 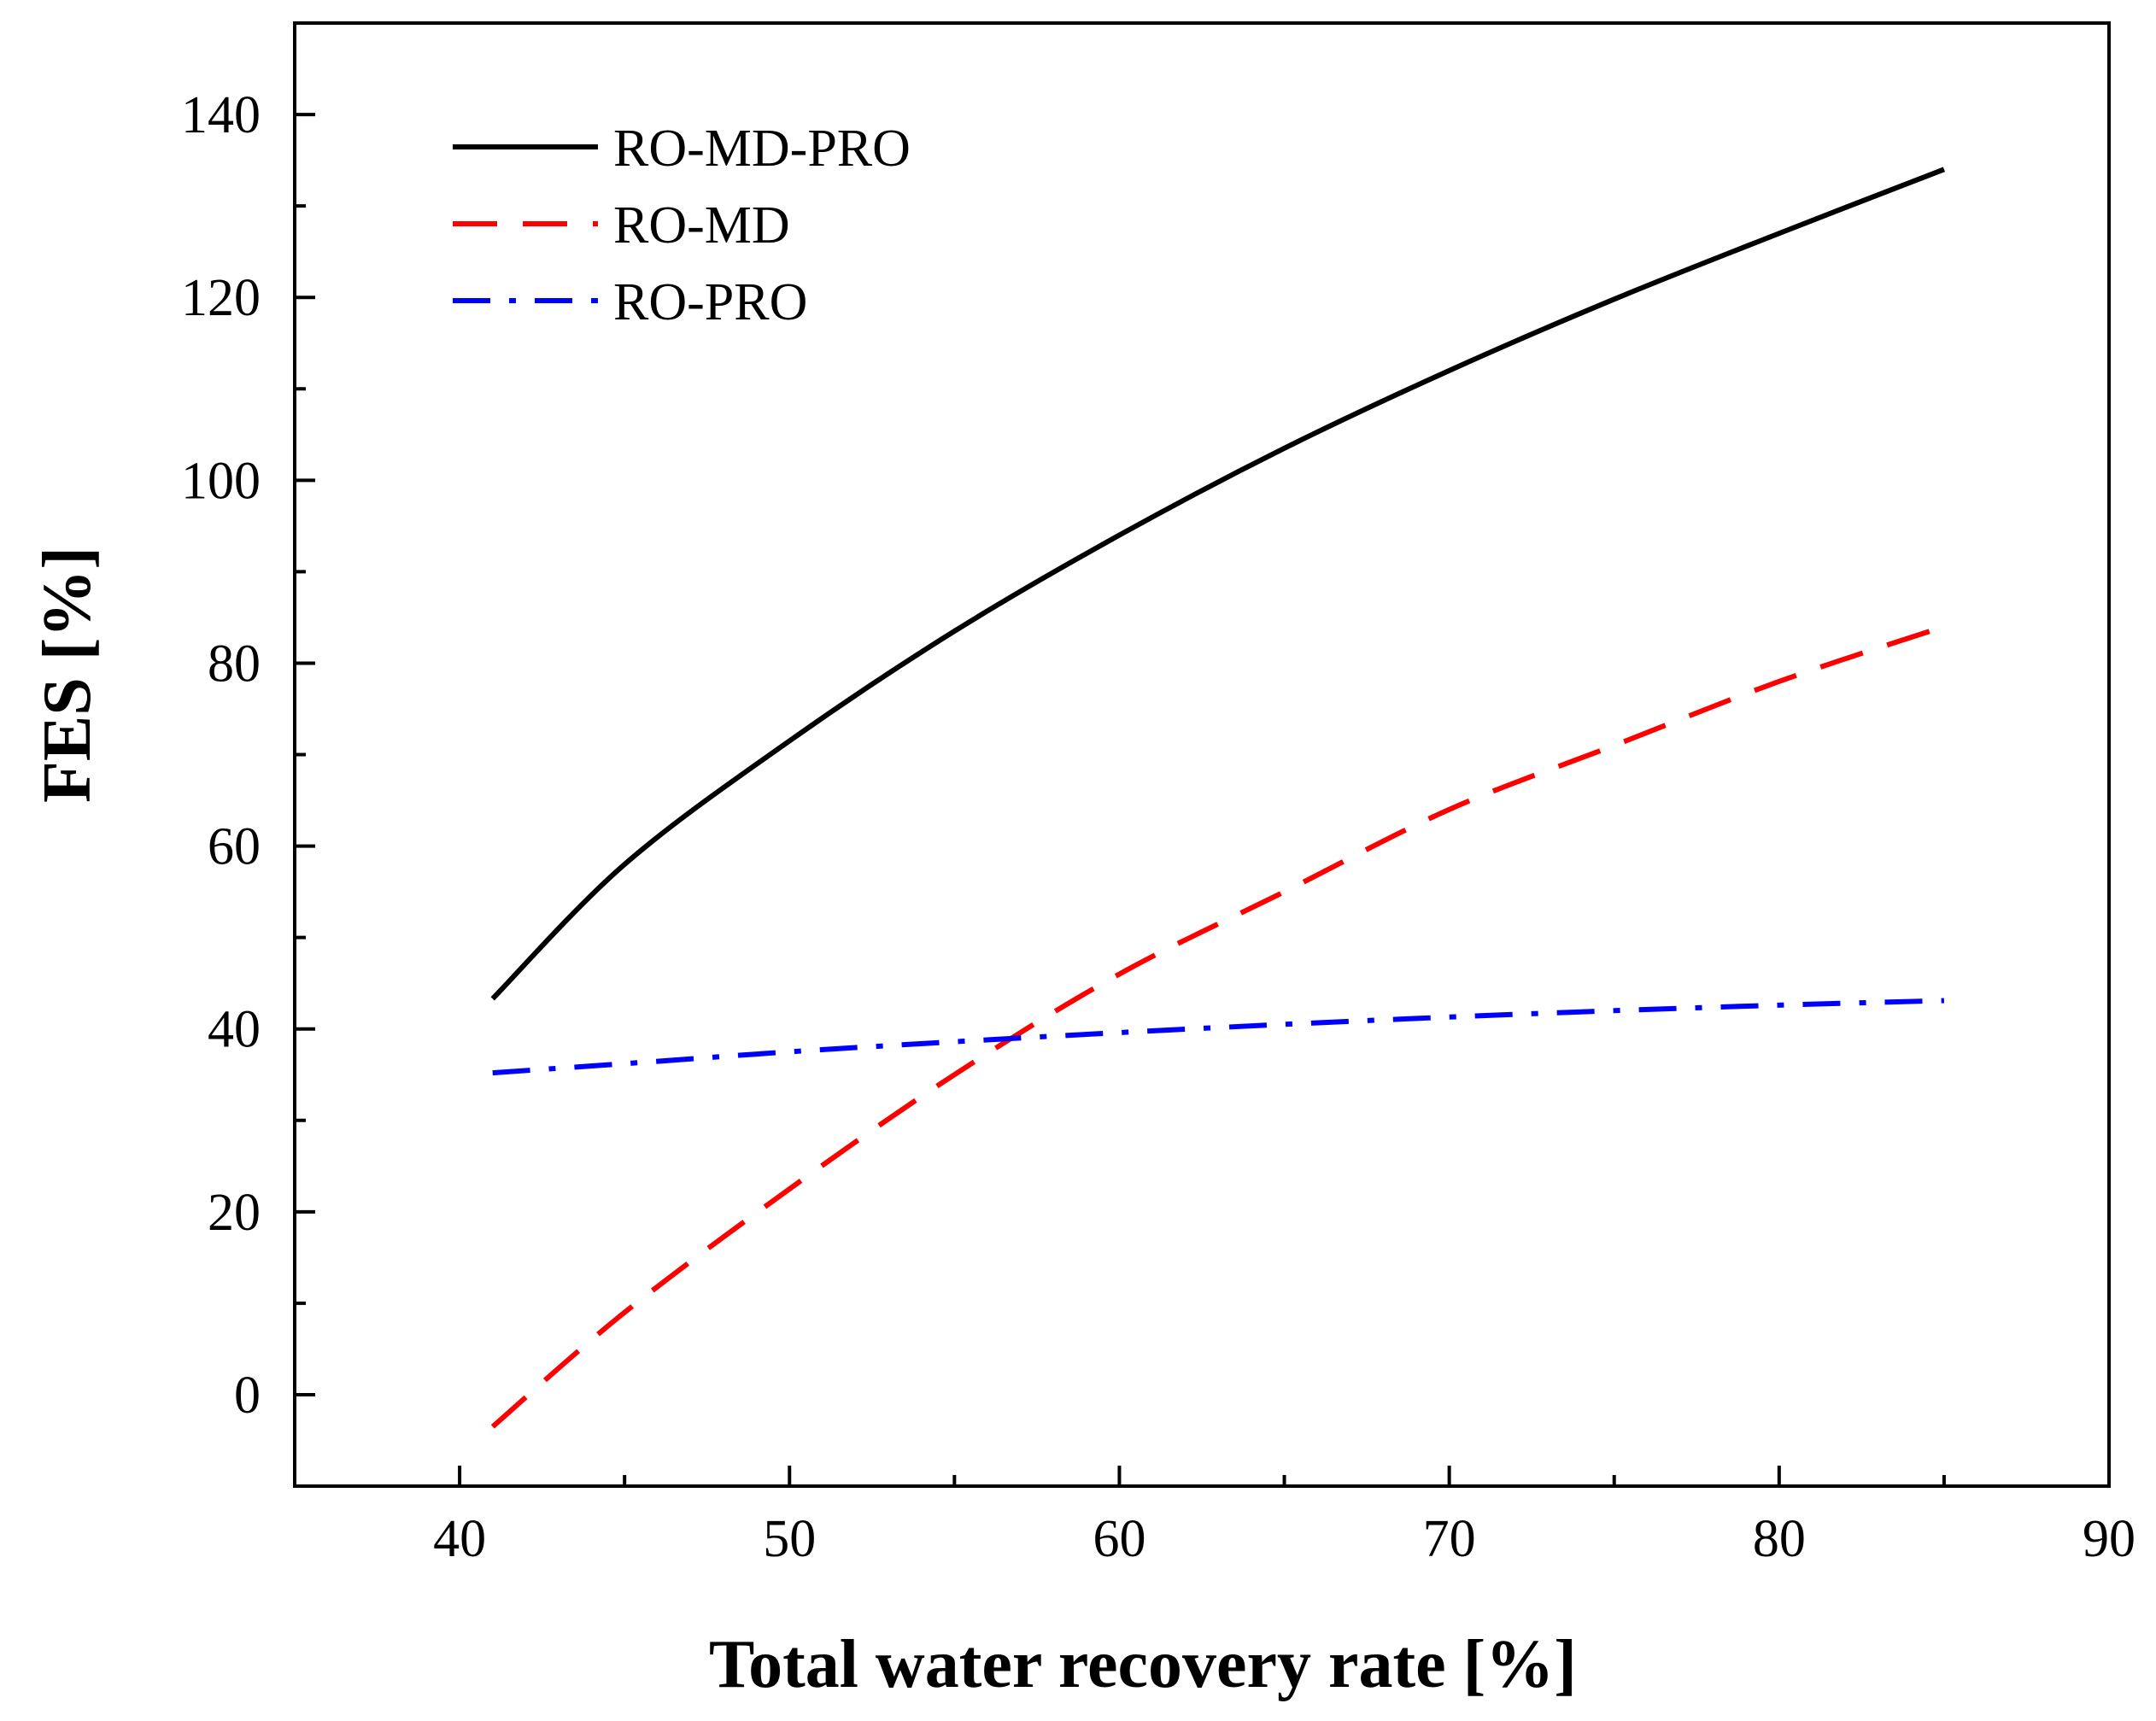 I want to click on x-axis-title: Total water recovery rate [%], so click(x=1143, y=1664).